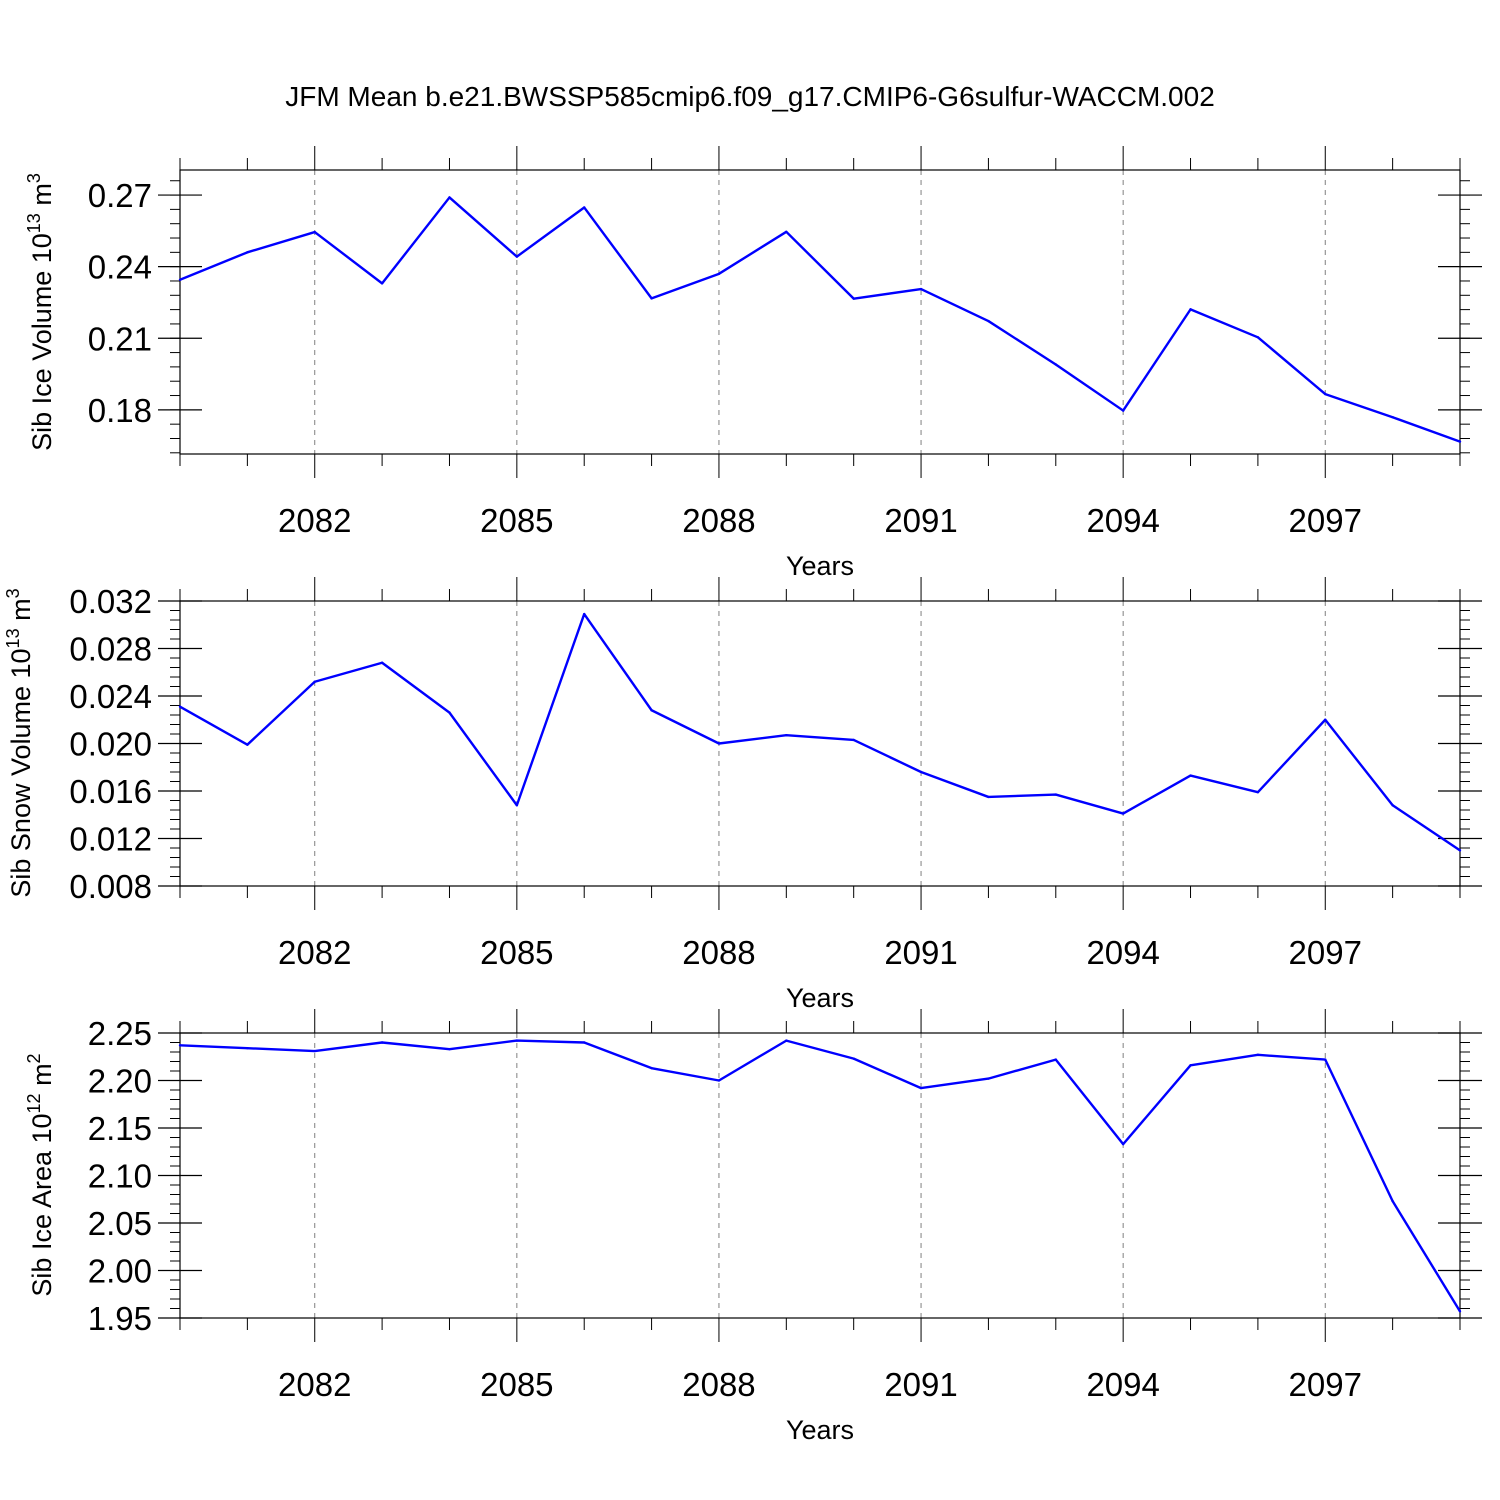 The height and width of the screenshot is (1500, 1500). What do you see at coordinates (120, 410) in the screenshot?
I see `y-tick-label: 0.18` at bounding box center [120, 410].